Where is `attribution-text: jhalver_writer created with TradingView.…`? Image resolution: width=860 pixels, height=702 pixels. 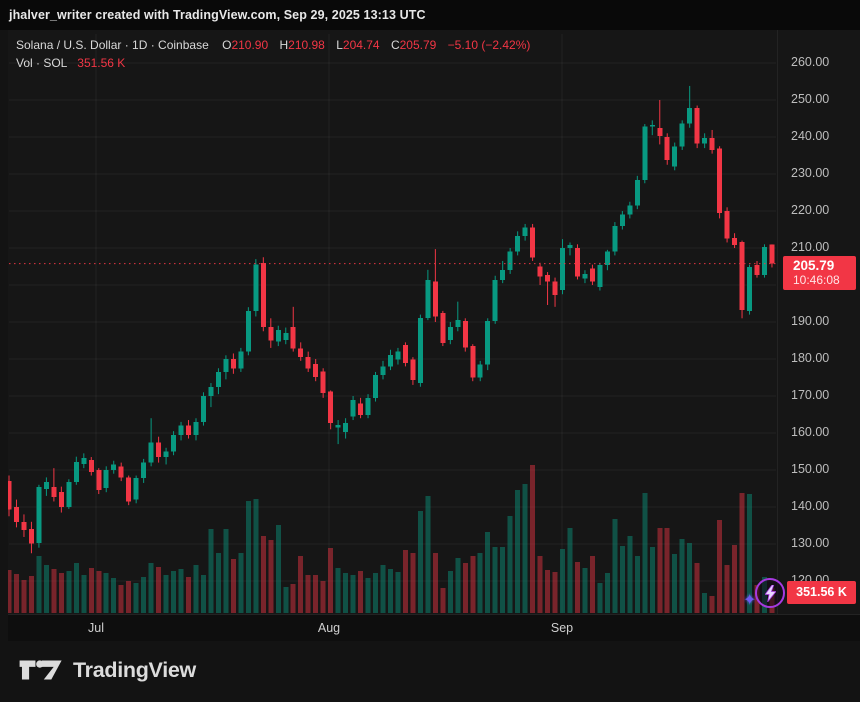
attribution-text: jhalver_writer created with TradingView.… is located at coordinates (217, 15).